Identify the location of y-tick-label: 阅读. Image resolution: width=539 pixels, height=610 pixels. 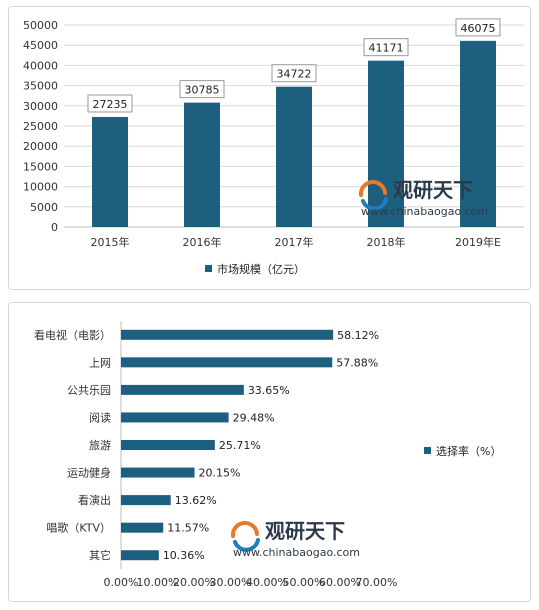
(100, 417).